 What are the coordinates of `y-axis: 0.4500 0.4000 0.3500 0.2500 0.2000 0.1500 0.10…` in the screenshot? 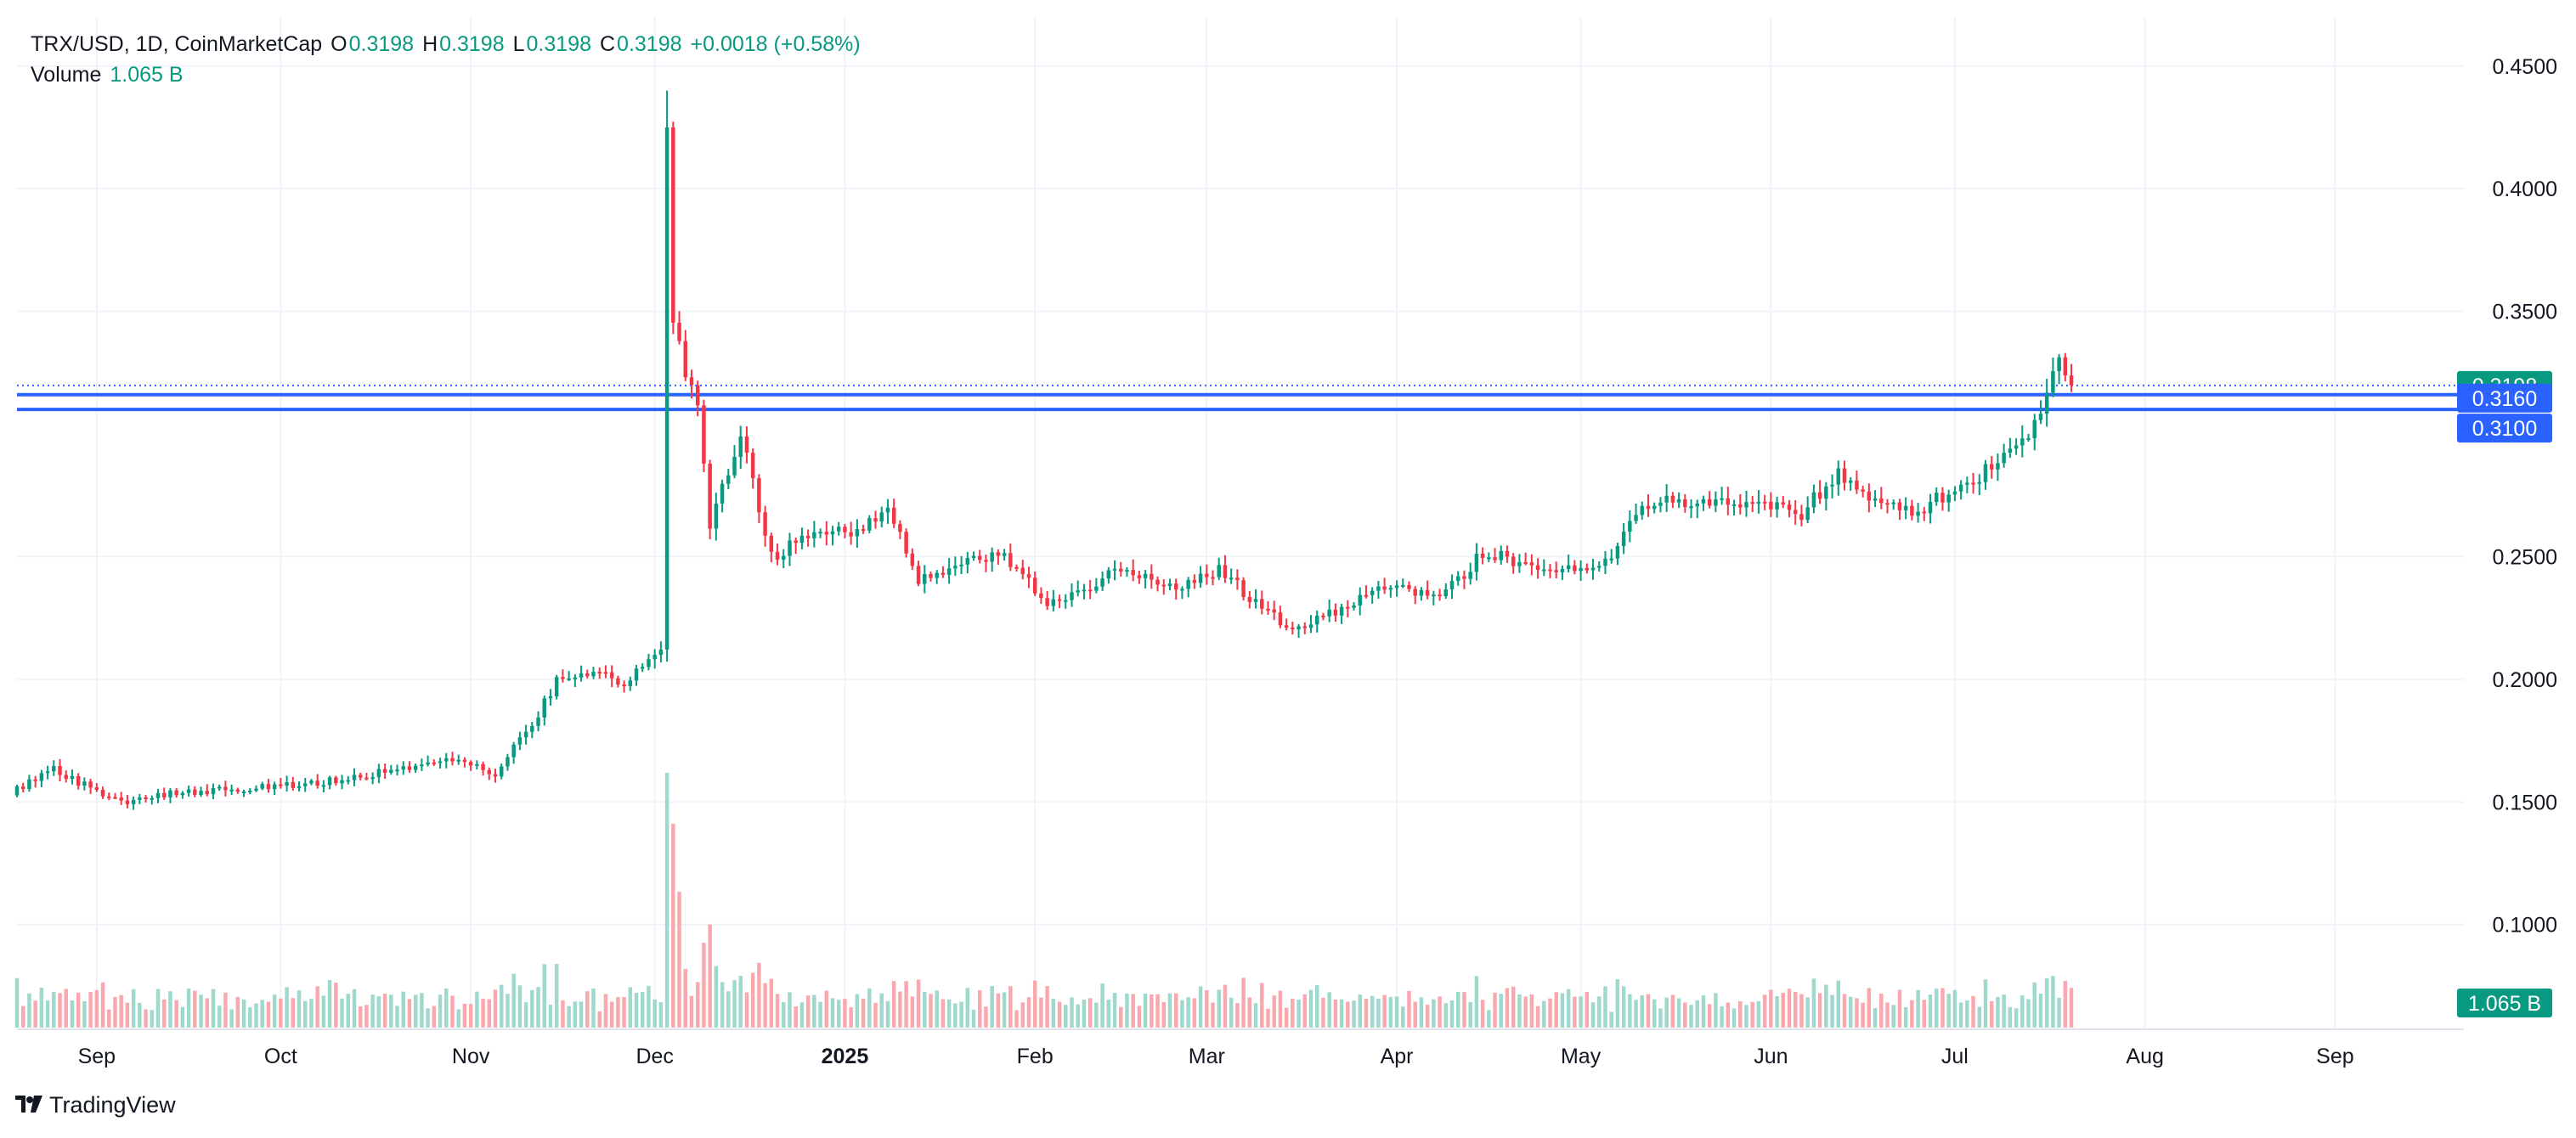 It's located at (2525, 497).